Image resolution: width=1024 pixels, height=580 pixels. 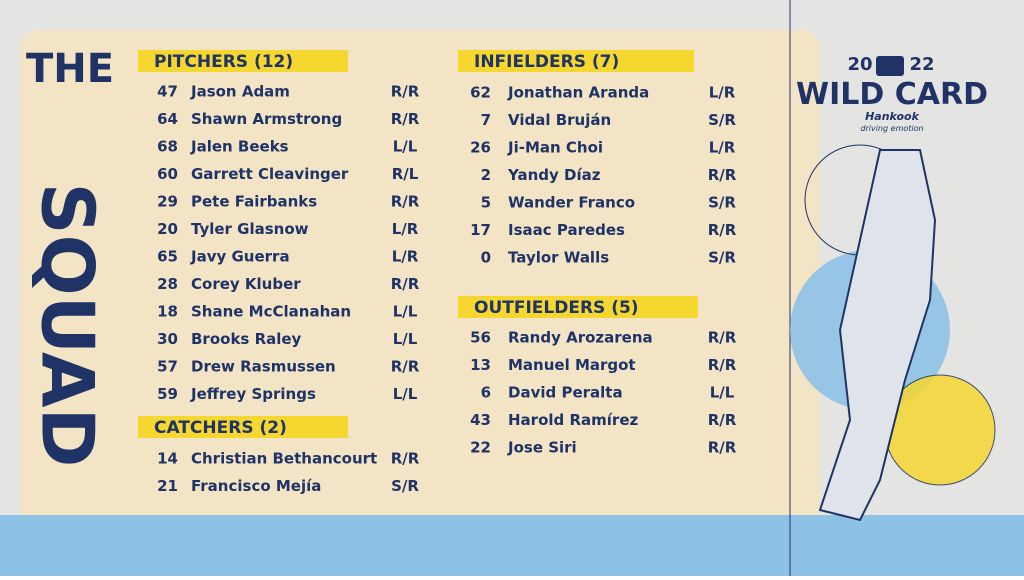 I want to click on player-name: Vidal Bruján, so click(x=559, y=120).